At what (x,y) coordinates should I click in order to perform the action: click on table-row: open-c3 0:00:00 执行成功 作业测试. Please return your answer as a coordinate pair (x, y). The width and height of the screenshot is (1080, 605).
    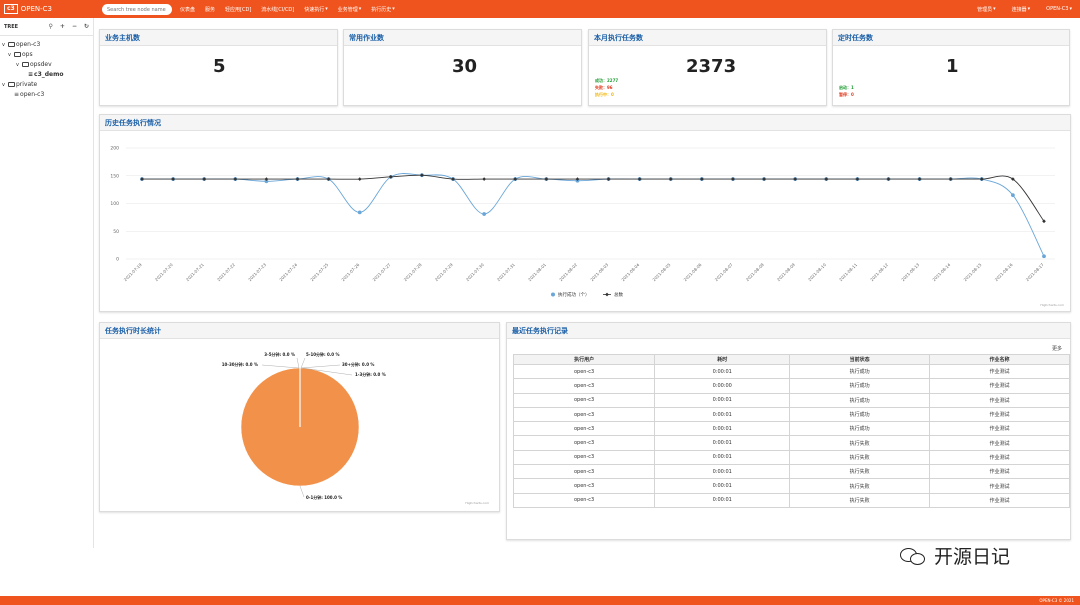
    Looking at the image, I should click on (791, 386).